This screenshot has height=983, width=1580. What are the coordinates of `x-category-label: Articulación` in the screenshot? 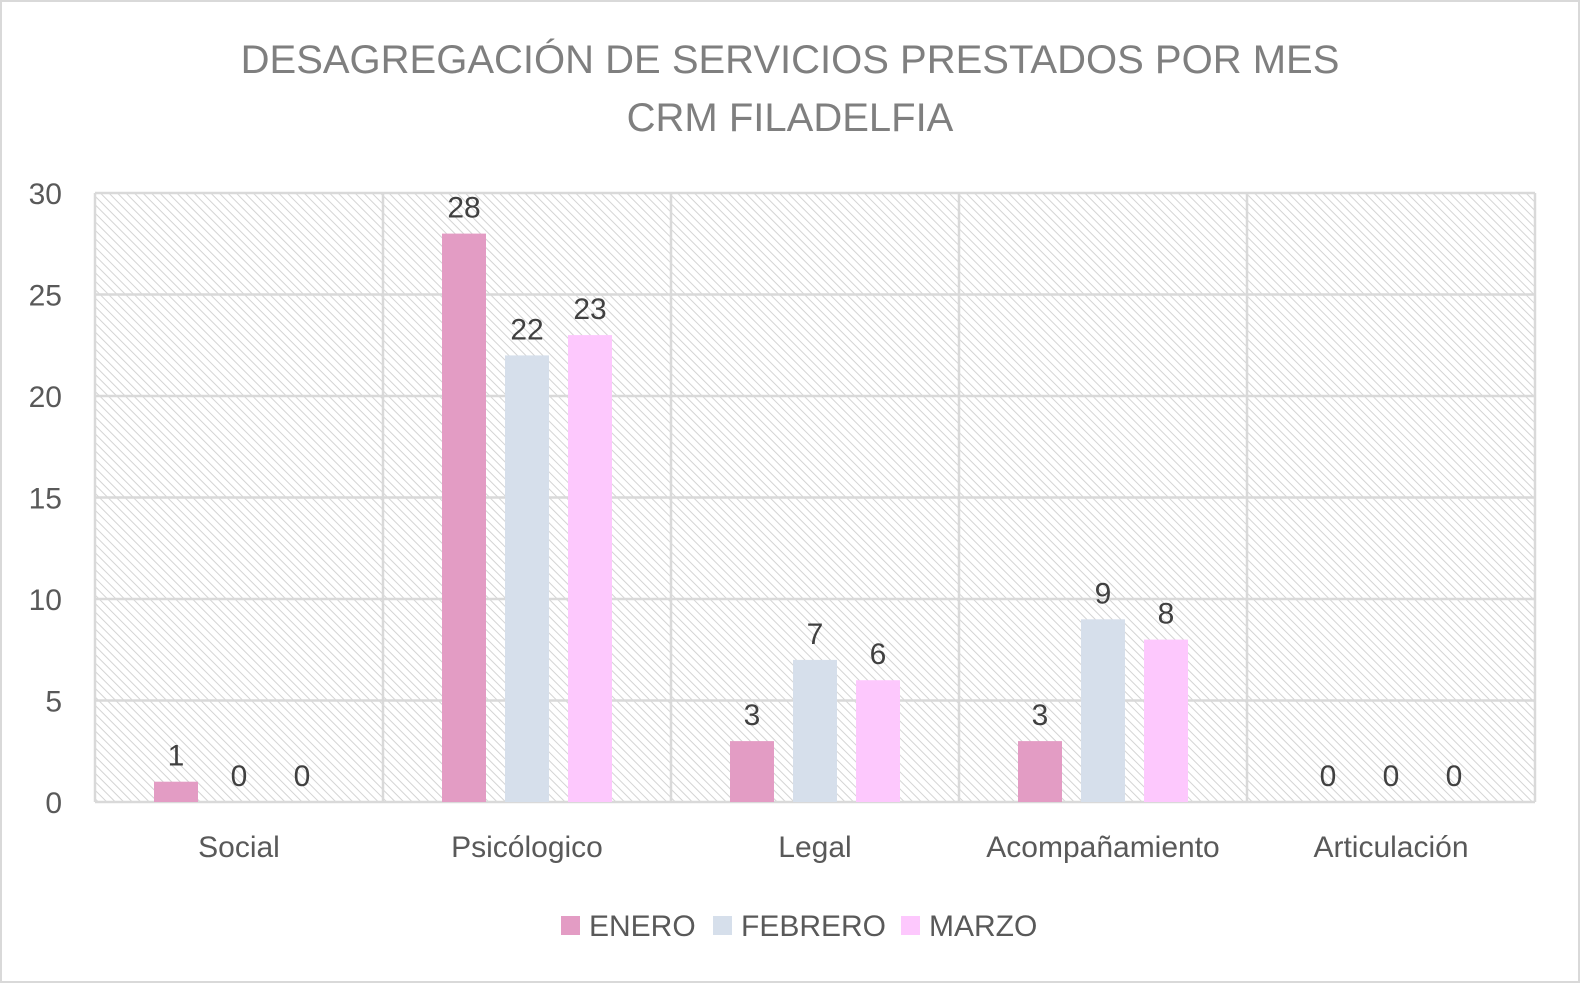 It's located at (1390, 847).